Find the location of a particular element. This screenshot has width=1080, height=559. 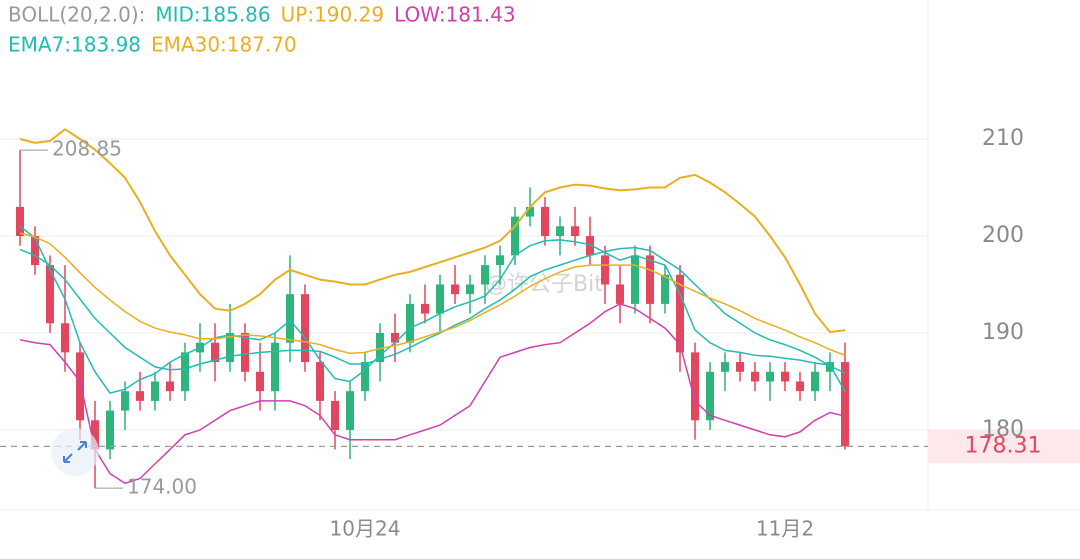

legend-entry: EMA7:183.98 is located at coordinates (74, 45).